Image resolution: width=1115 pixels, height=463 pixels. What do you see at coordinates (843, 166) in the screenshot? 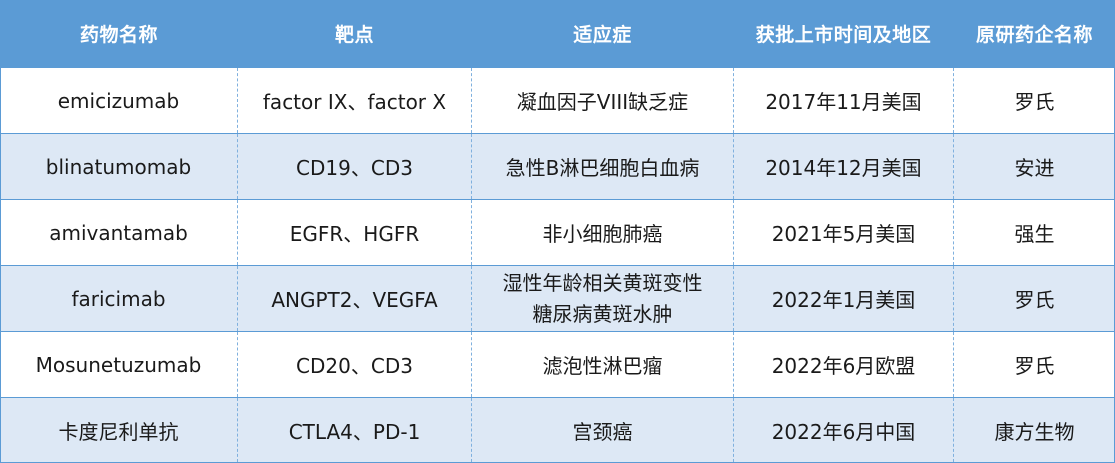
I see `approval-cell: 2014年12月美国` at bounding box center [843, 166].